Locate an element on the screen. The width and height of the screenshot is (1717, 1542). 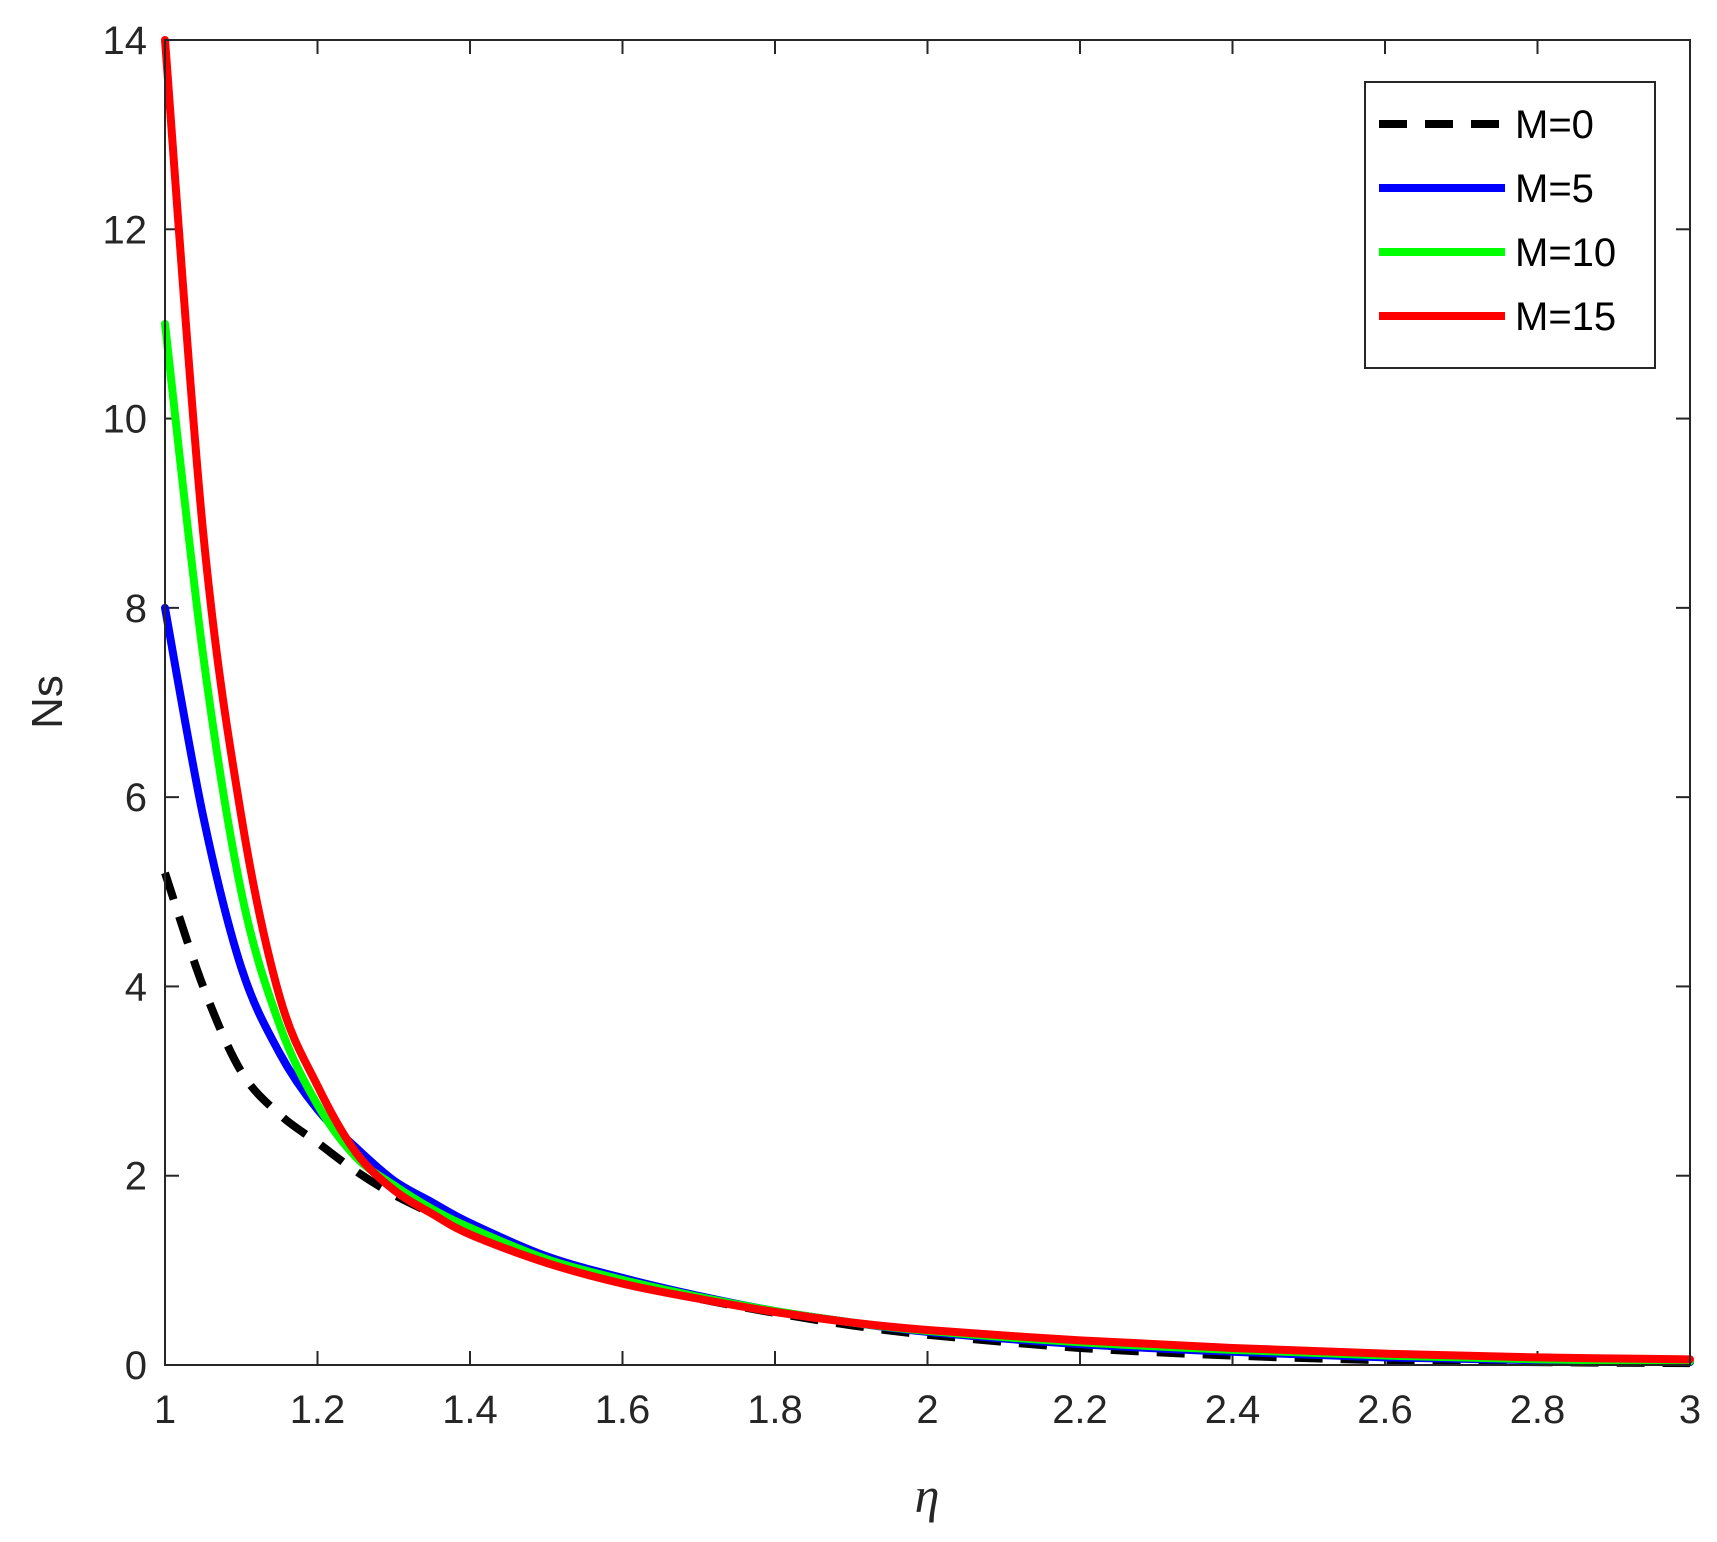
y-tick-label-4: 8 is located at coordinates (136, 609).